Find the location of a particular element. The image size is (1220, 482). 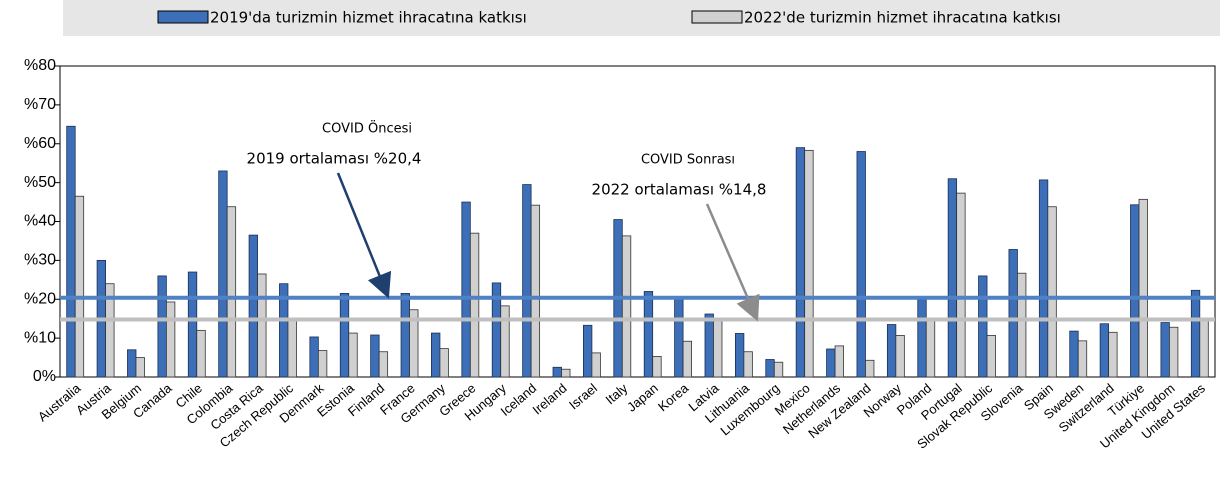

y-tick-label: %50 is located at coordinates (40, 182).